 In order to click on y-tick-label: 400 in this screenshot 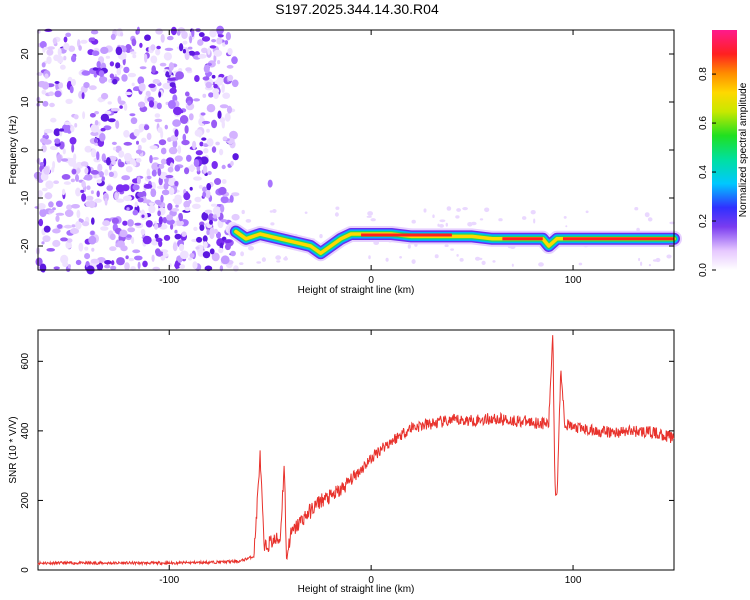, I will do `click(25, 430)`.